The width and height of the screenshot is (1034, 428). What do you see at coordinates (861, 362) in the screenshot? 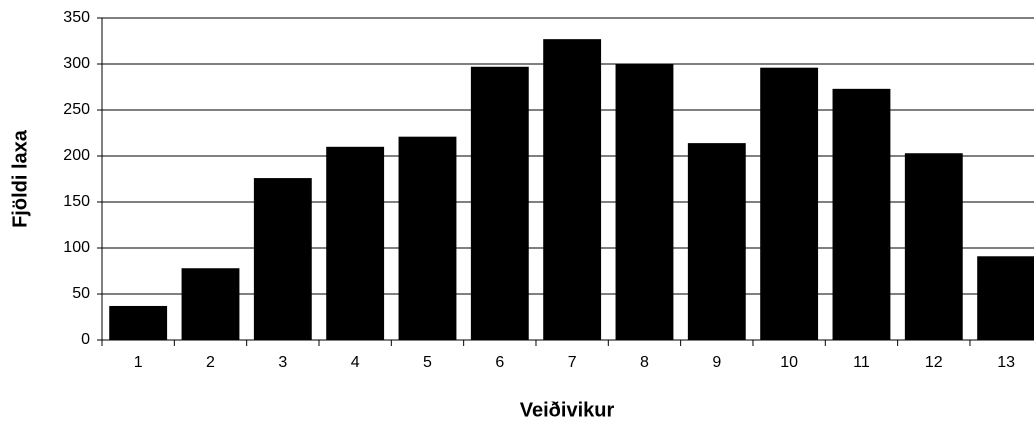
I see `x-tick-label: 11` at bounding box center [861, 362].